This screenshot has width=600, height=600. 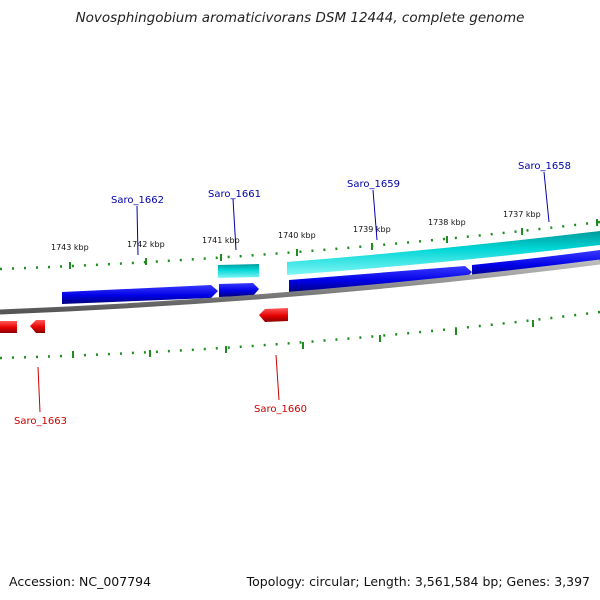 What do you see at coordinates (303, 339) in the screenshot?
I see `major-ticks-reverse` at bounding box center [303, 339].